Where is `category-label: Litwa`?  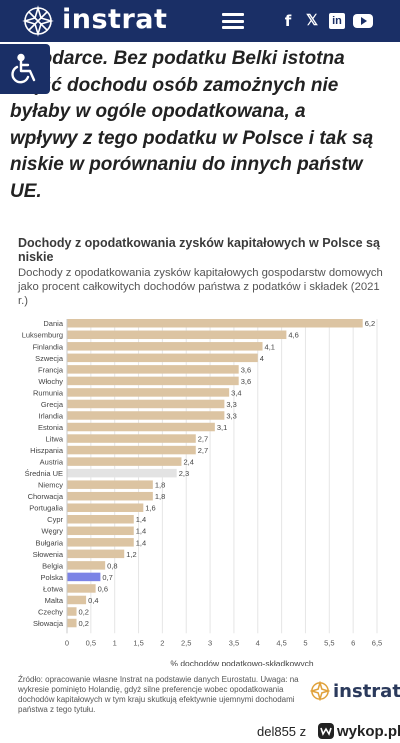
category-label: Litwa is located at coordinates (54, 439).